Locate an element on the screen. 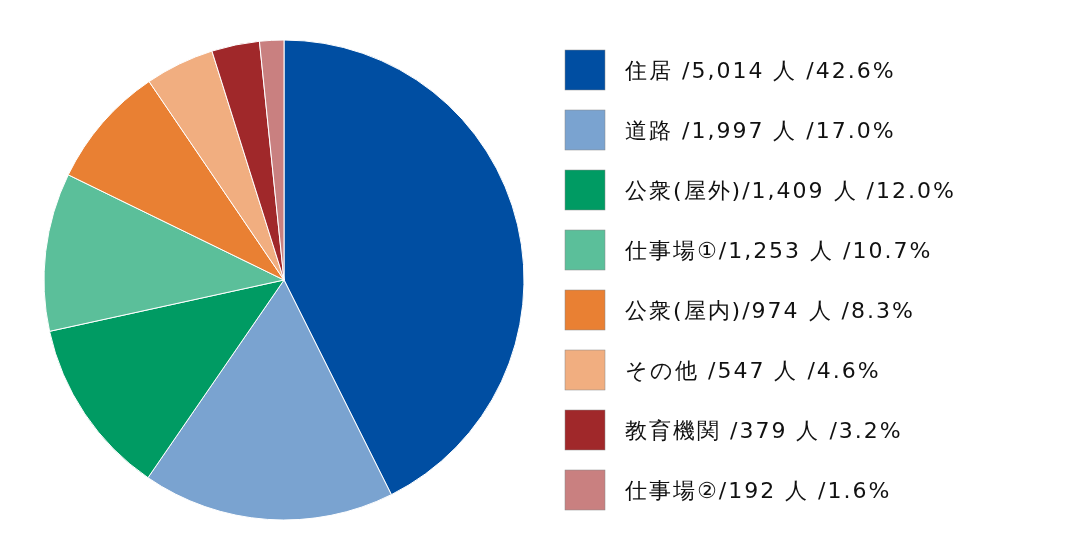 The height and width of the screenshot is (560, 1080). legend-label: その他 /547 人 /4.6% is located at coordinates (753, 370).